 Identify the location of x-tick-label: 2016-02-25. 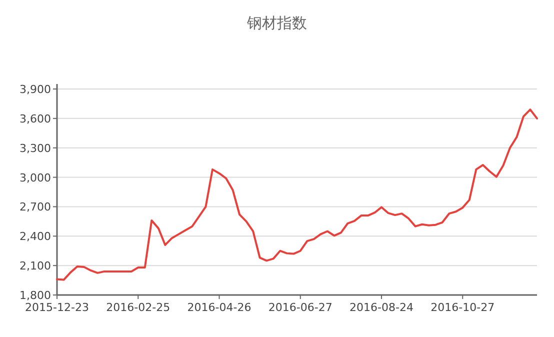
(138, 307).